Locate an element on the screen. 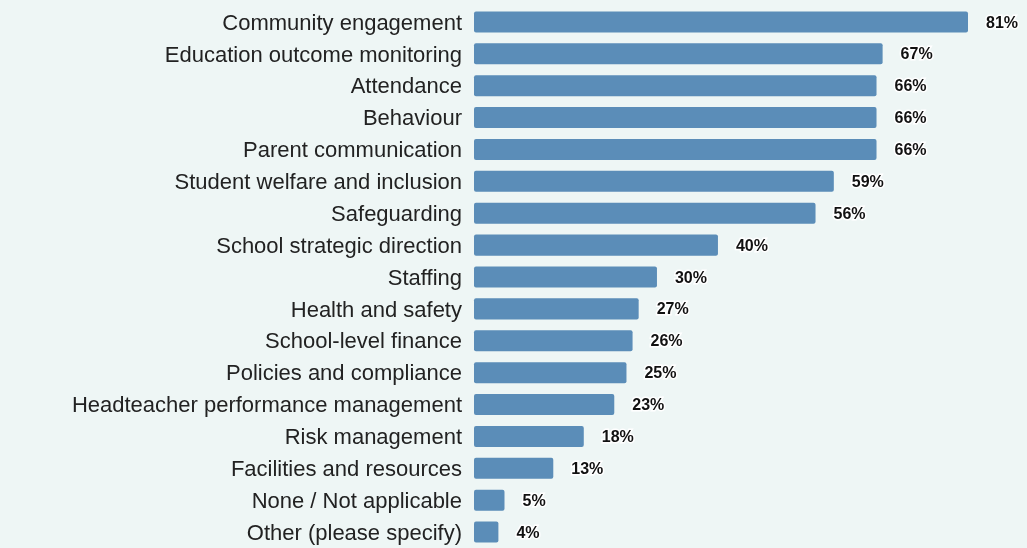 This screenshot has width=1027, height=548. y-tick-label: None / Not applicable is located at coordinates (356, 500).